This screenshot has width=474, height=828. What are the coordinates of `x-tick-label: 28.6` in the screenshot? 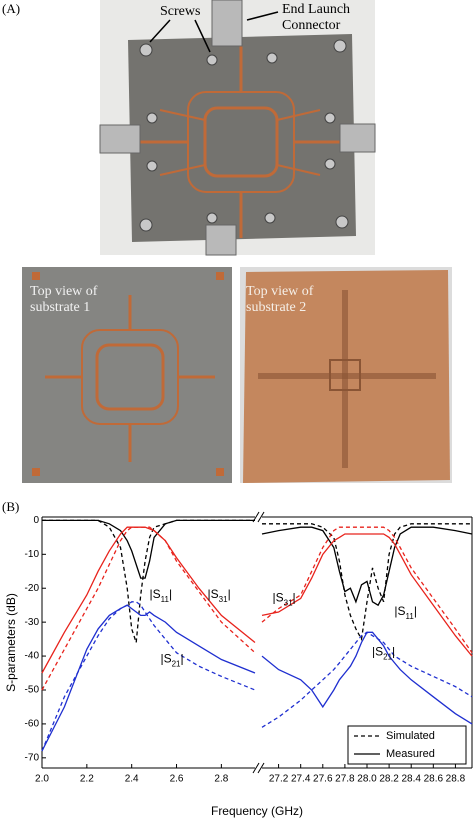 It's located at (434, 779).